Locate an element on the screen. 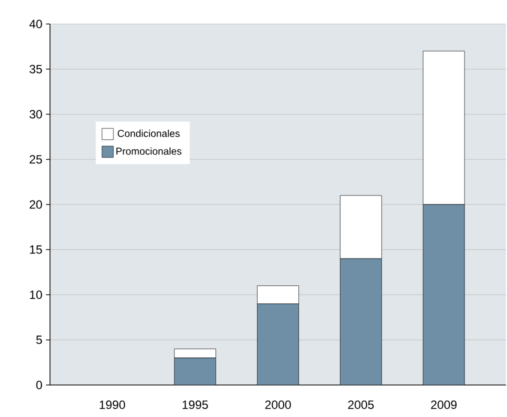 This screenshot has height=417, width=507. y-tick-label: 25 is located at coordinates (36, 159).